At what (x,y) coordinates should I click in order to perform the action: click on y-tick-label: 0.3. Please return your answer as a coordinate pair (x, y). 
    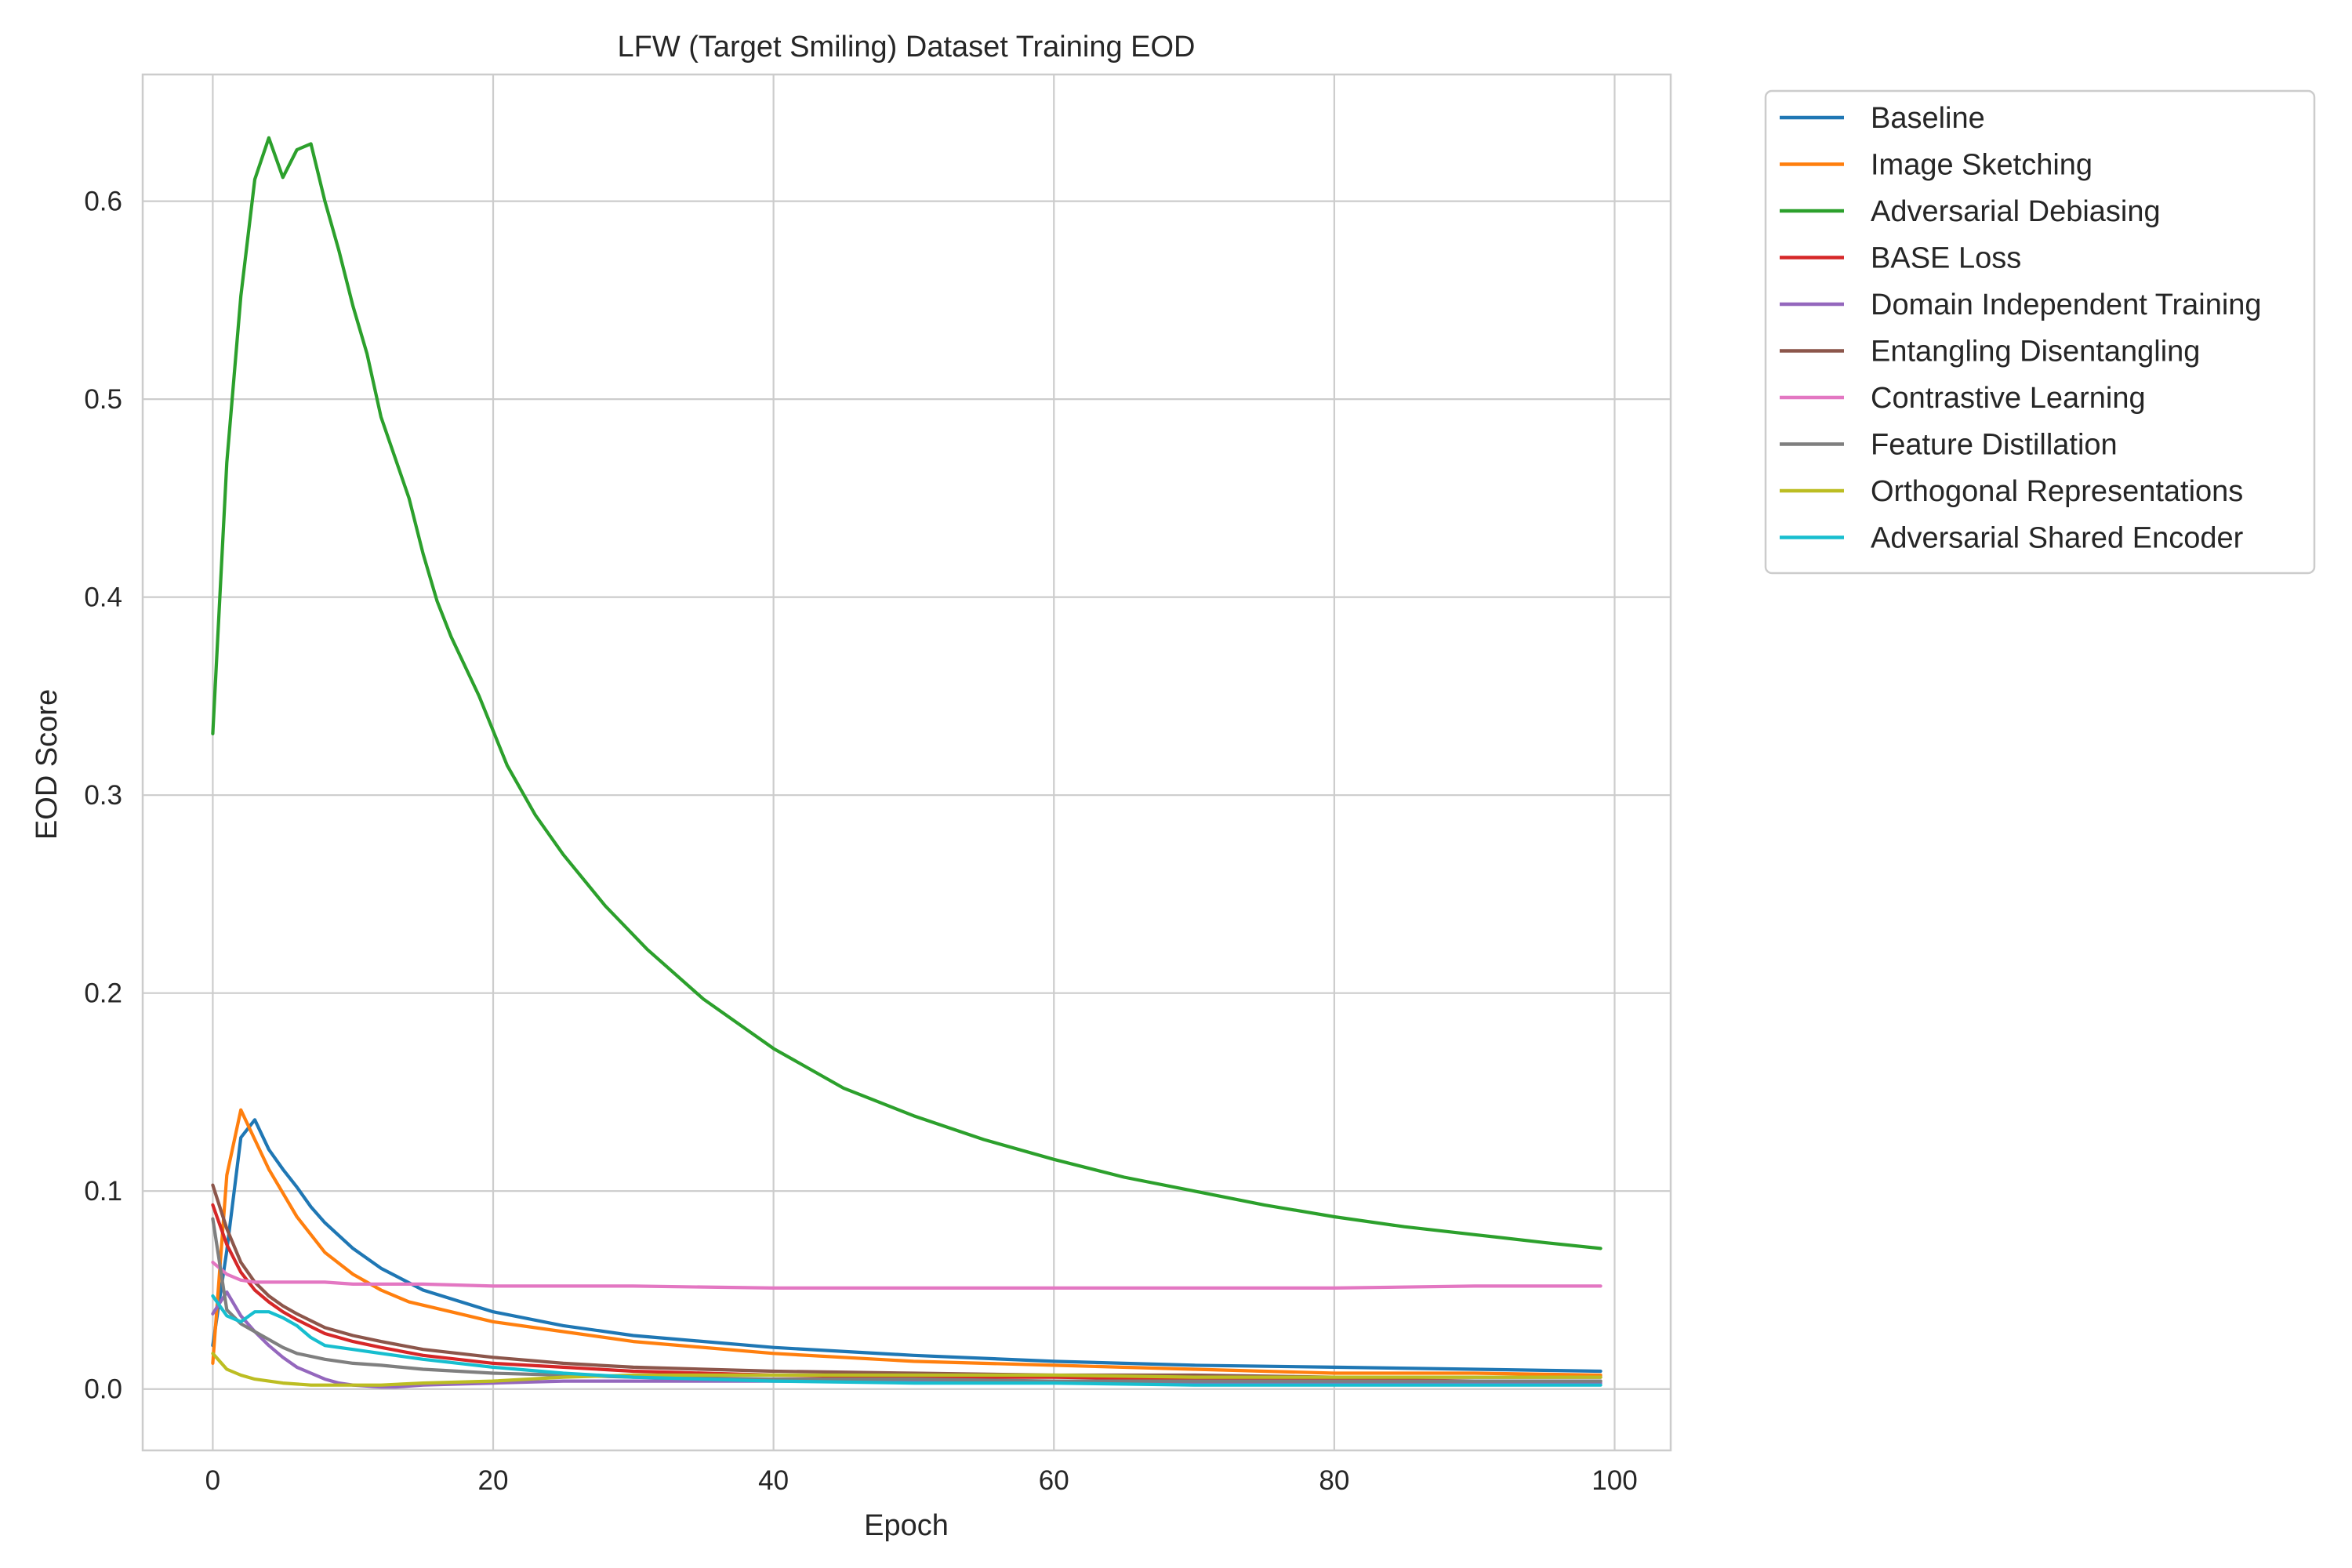
    Looking at the image, I should click on (103, 795).